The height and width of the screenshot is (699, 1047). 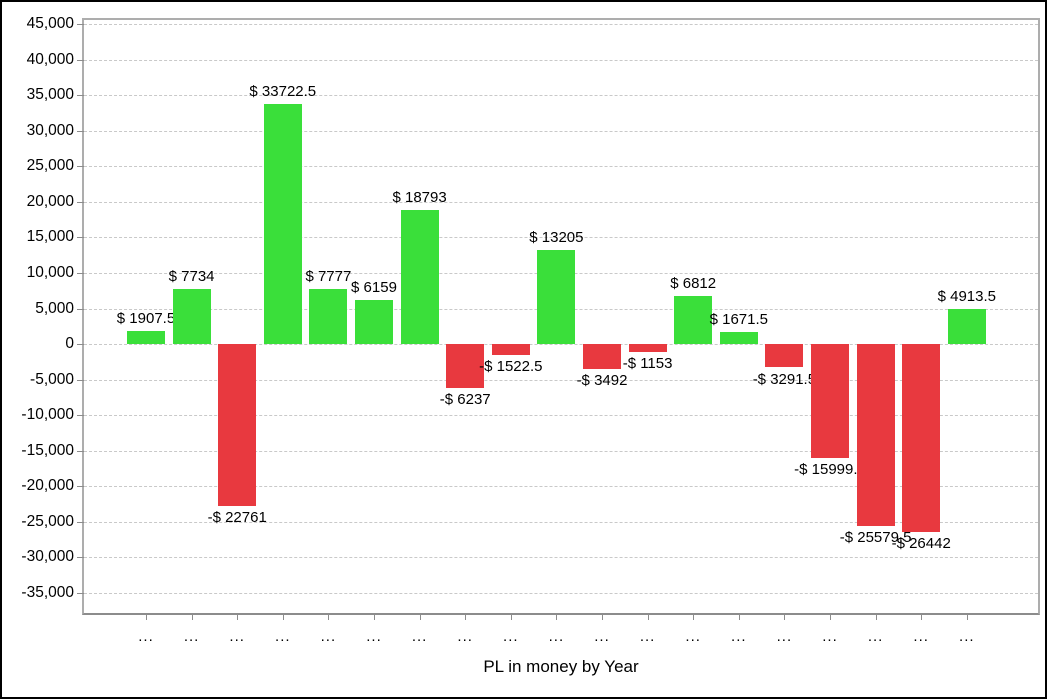 What do you see at coordinates (830, 469) in the screenshot?
I see `bar-value-label: -$ 15999.5` at bounding box center [830, 469].